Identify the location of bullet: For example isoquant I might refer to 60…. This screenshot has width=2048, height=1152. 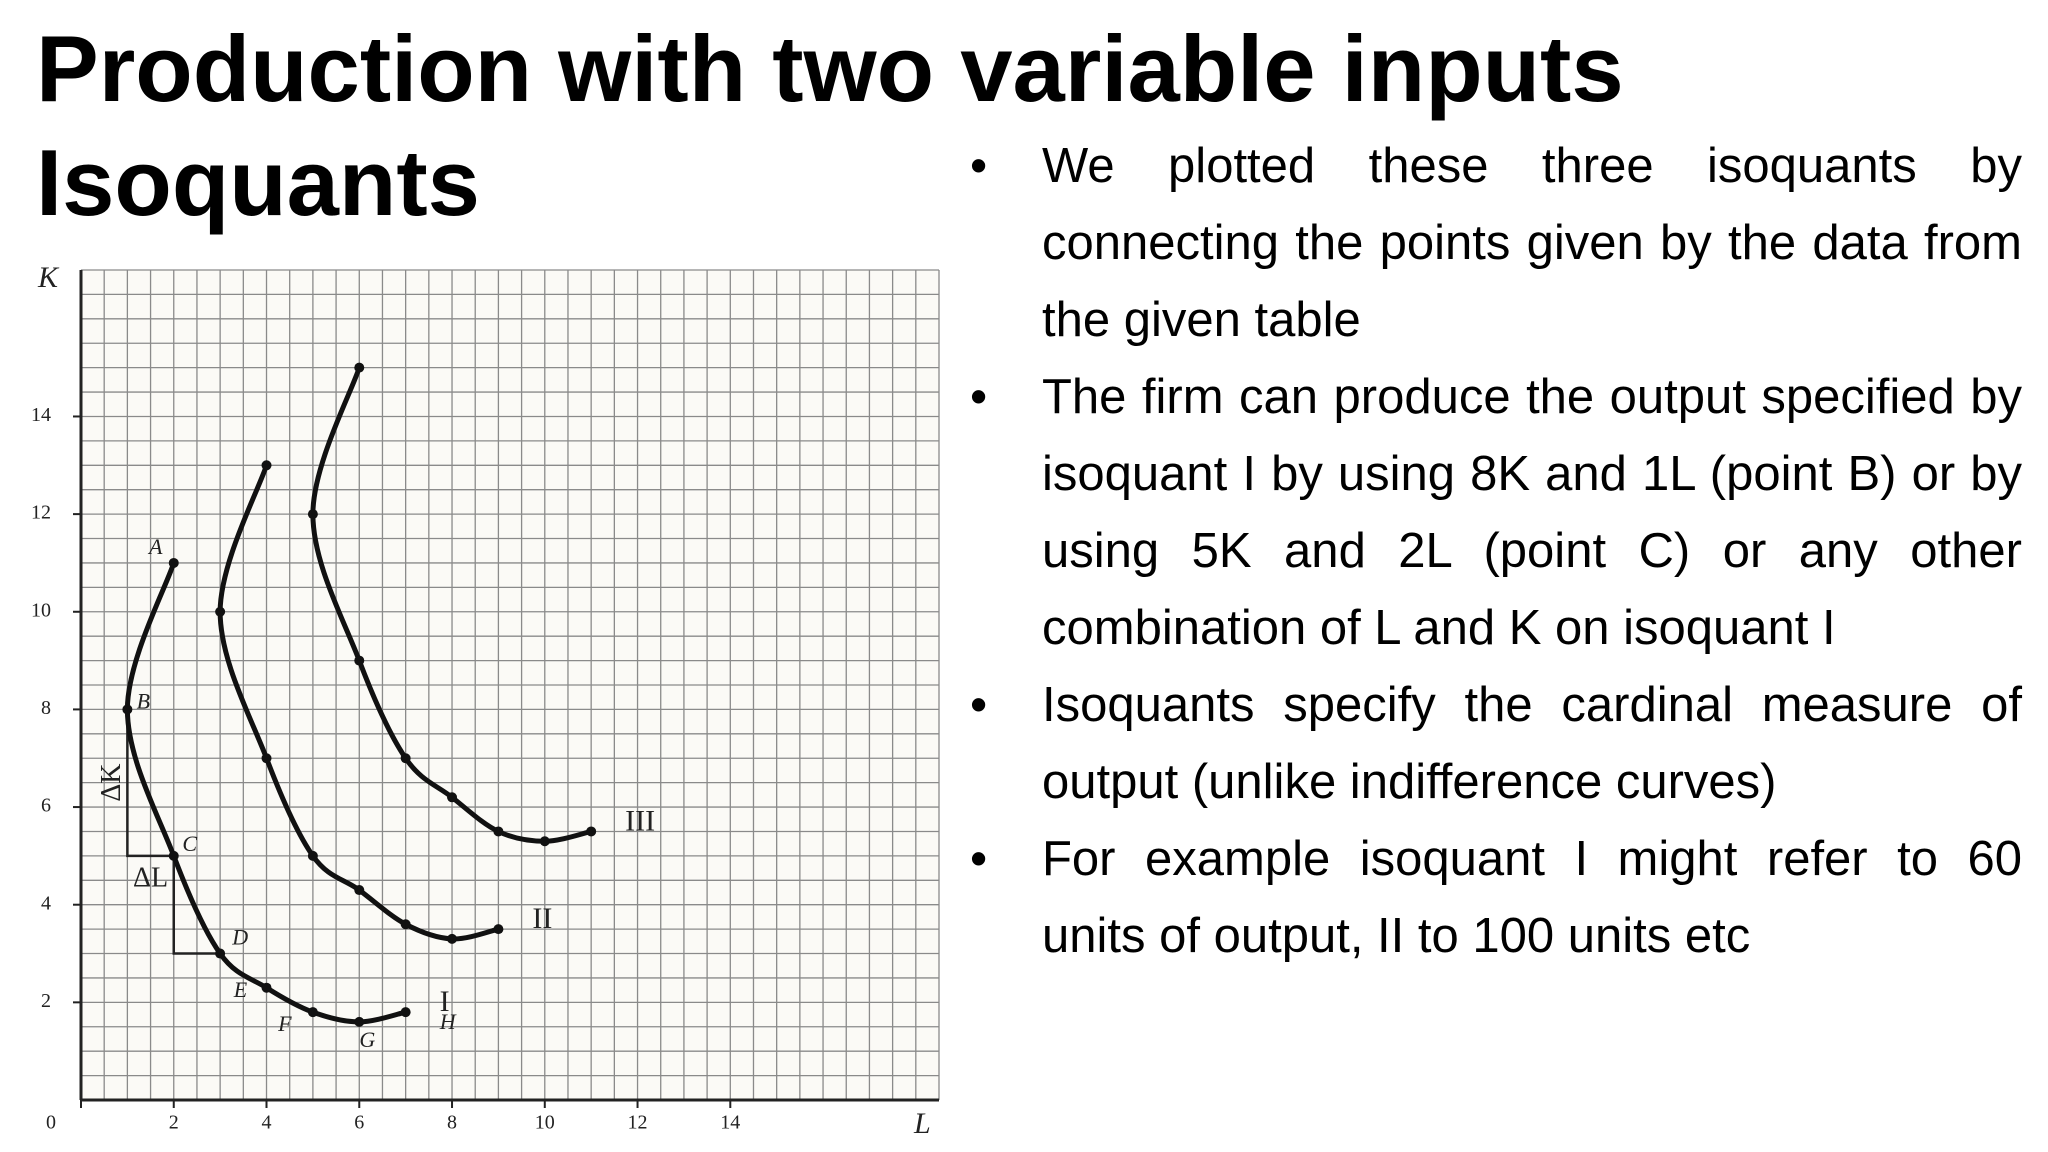
(1491, 898).